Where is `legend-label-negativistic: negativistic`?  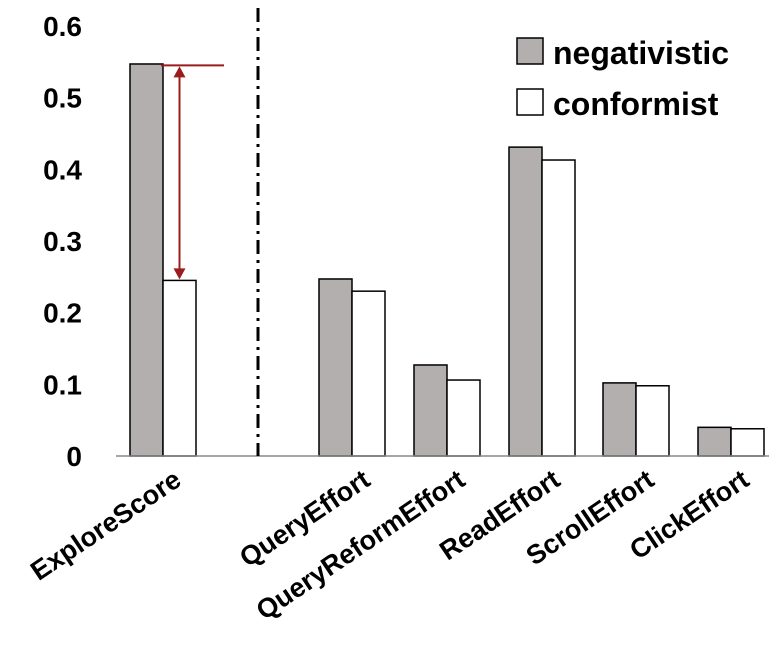 legend-label-negativistic: negativistic is located at coordinates (641, 53).